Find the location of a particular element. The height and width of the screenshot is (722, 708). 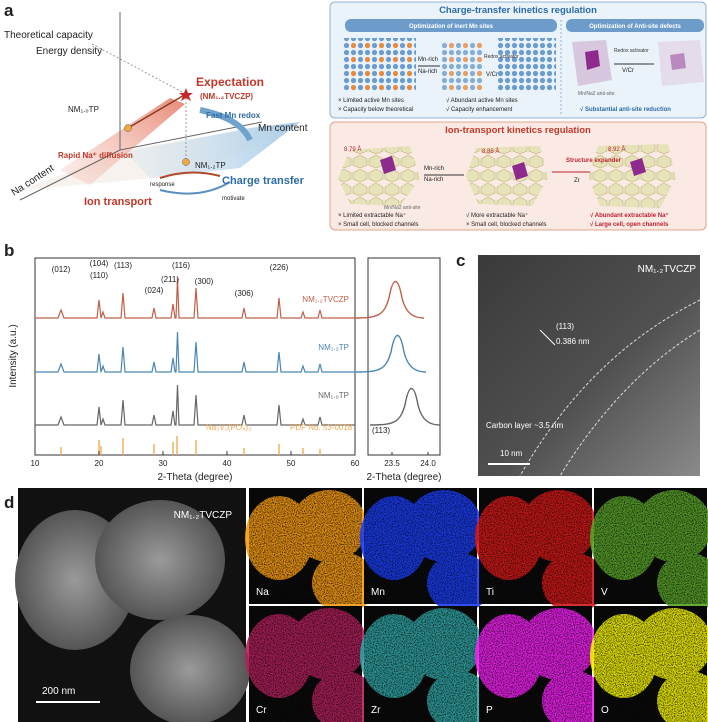

peak-label: (024) is located at coordinates (154, 290).